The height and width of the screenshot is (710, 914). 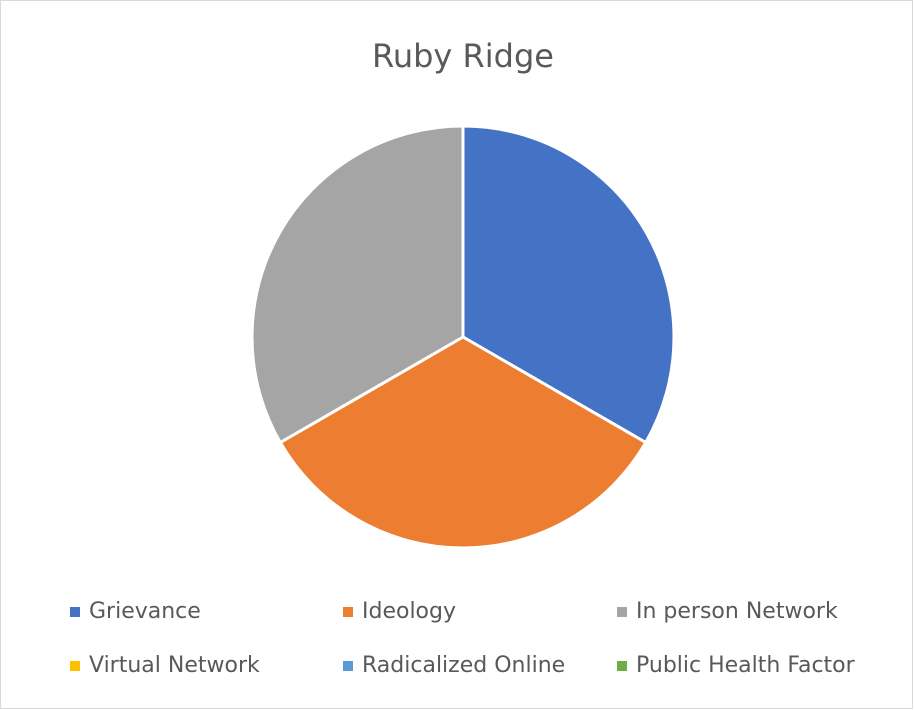 I want to click on legend-label: Ideology, so click(x=409, y=611).